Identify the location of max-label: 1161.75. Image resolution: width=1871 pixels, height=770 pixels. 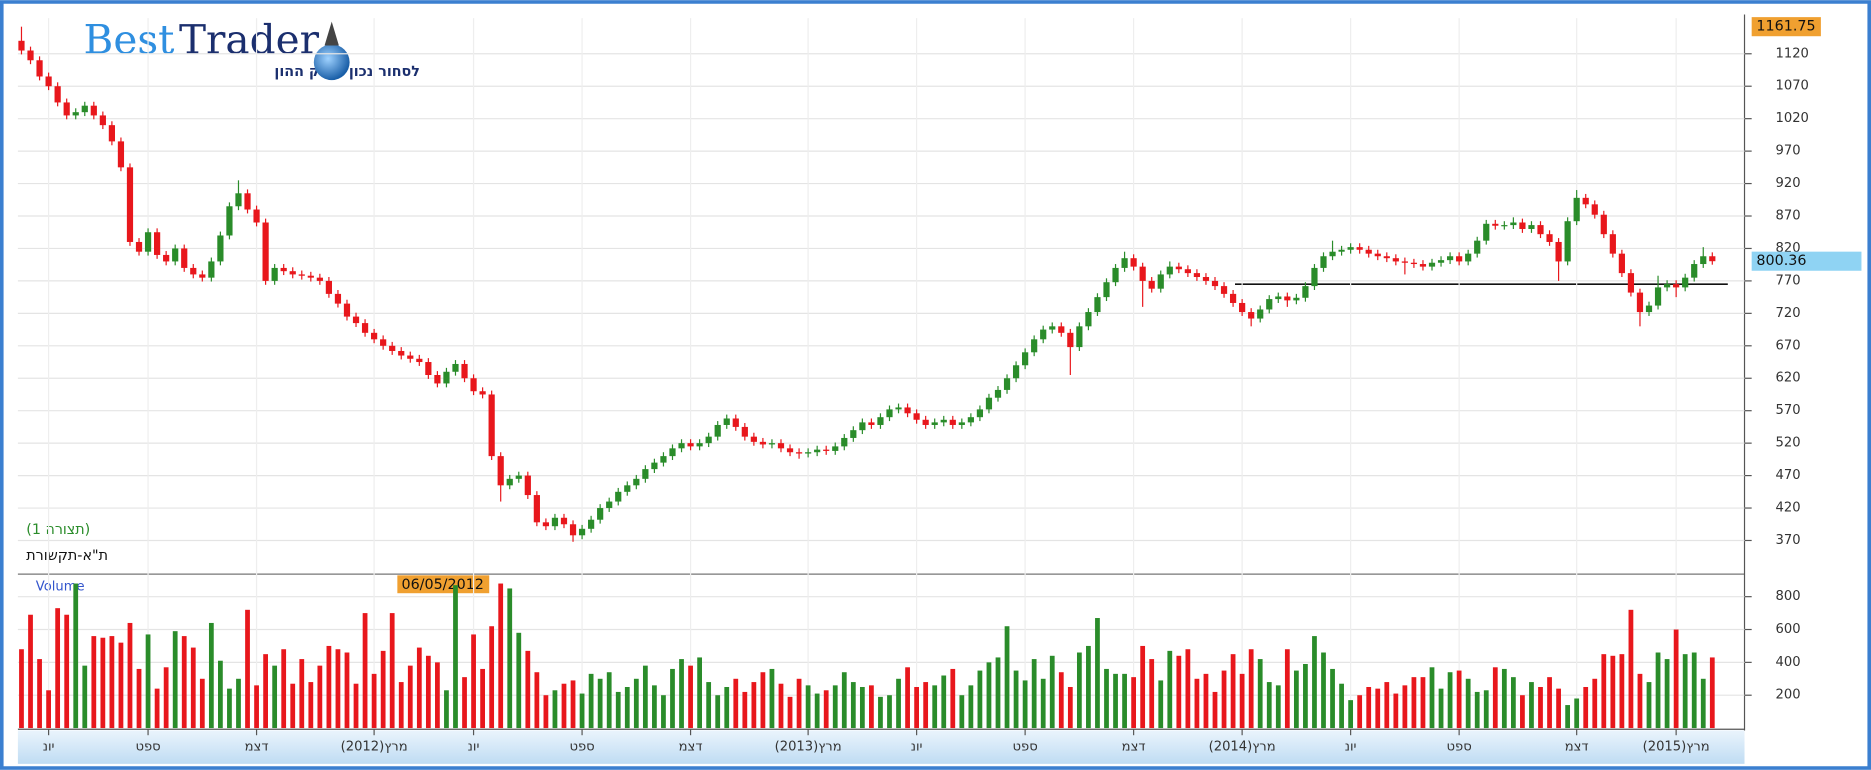
(1785, 27).